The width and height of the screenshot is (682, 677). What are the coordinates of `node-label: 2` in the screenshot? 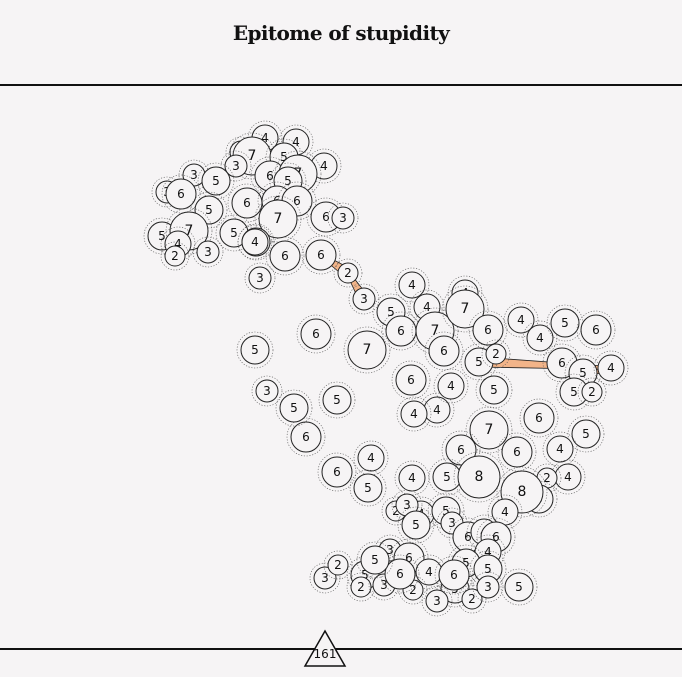 It's located at (361, 587).